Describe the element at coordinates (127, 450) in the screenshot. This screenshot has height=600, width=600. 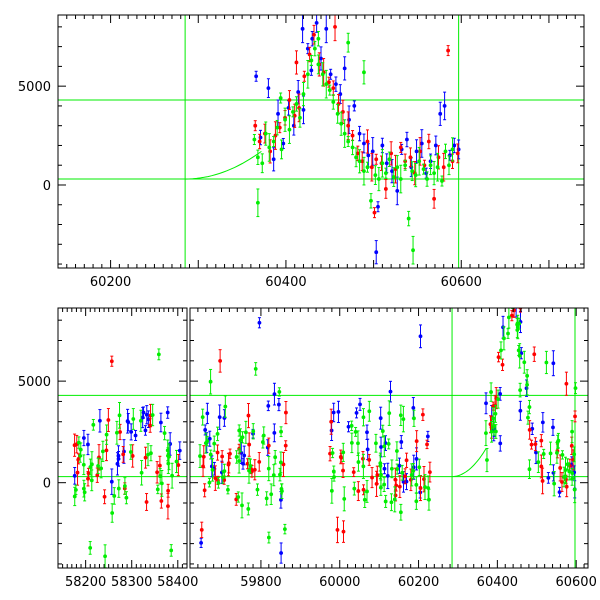
I see `bottom-season-0-blue` at that location.